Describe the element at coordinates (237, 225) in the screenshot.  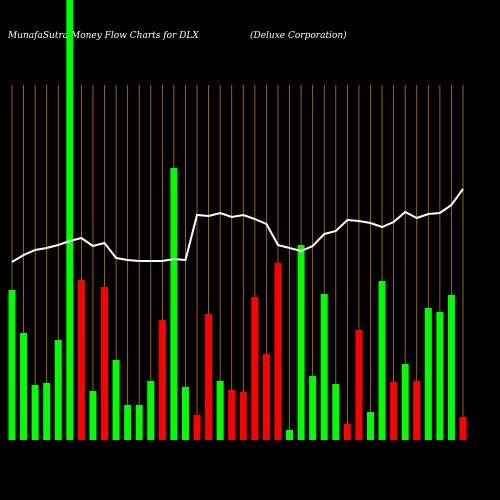
I see `money-flow-line` at that location.